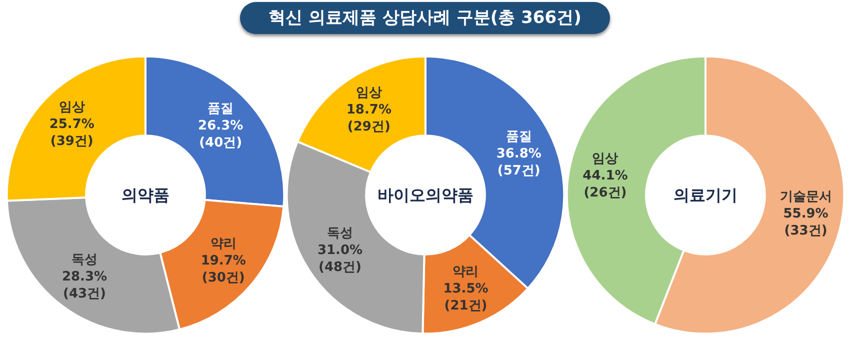 The width and height of the screenshot is (850, 350). I want to click on data-label: 26.3% (40건), so click(221, 134).